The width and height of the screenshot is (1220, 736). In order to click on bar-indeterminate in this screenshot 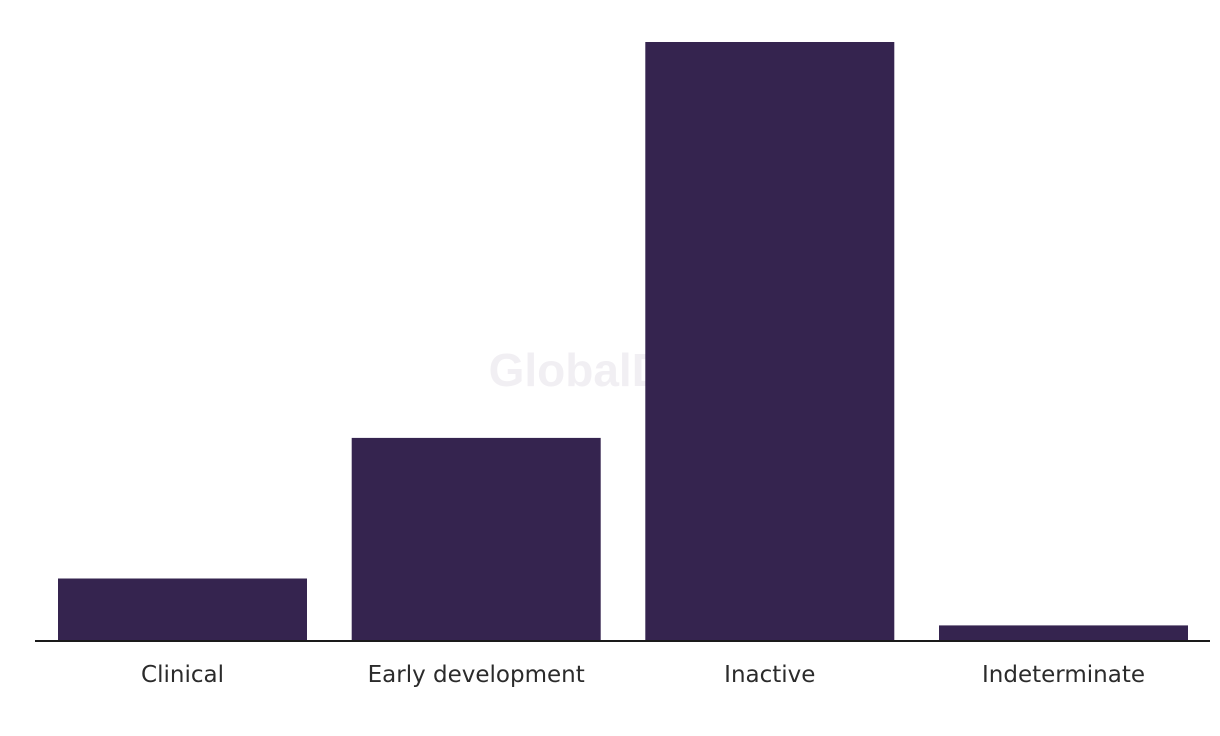, I will do `click(1063, 633)`.